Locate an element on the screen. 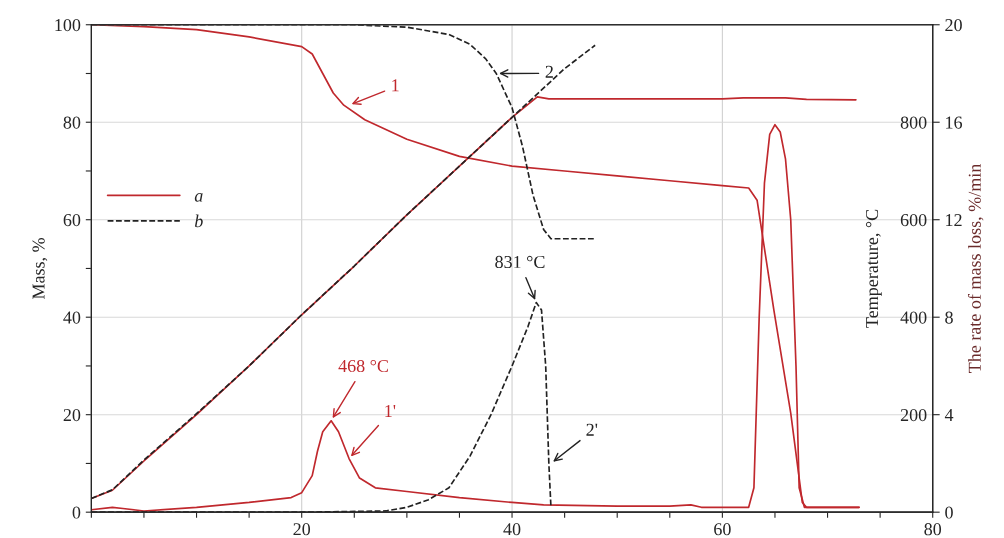 This screenshot has width=1004, height=538. y-tick-label: 20 is located at coordinates (72, 415).